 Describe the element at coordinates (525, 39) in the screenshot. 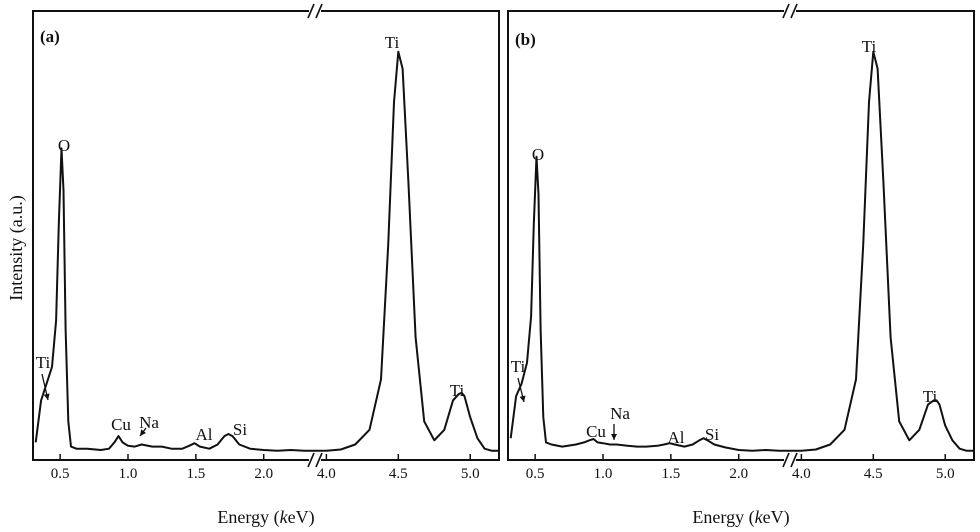

I see `panel-b-label: (b)` at that location.